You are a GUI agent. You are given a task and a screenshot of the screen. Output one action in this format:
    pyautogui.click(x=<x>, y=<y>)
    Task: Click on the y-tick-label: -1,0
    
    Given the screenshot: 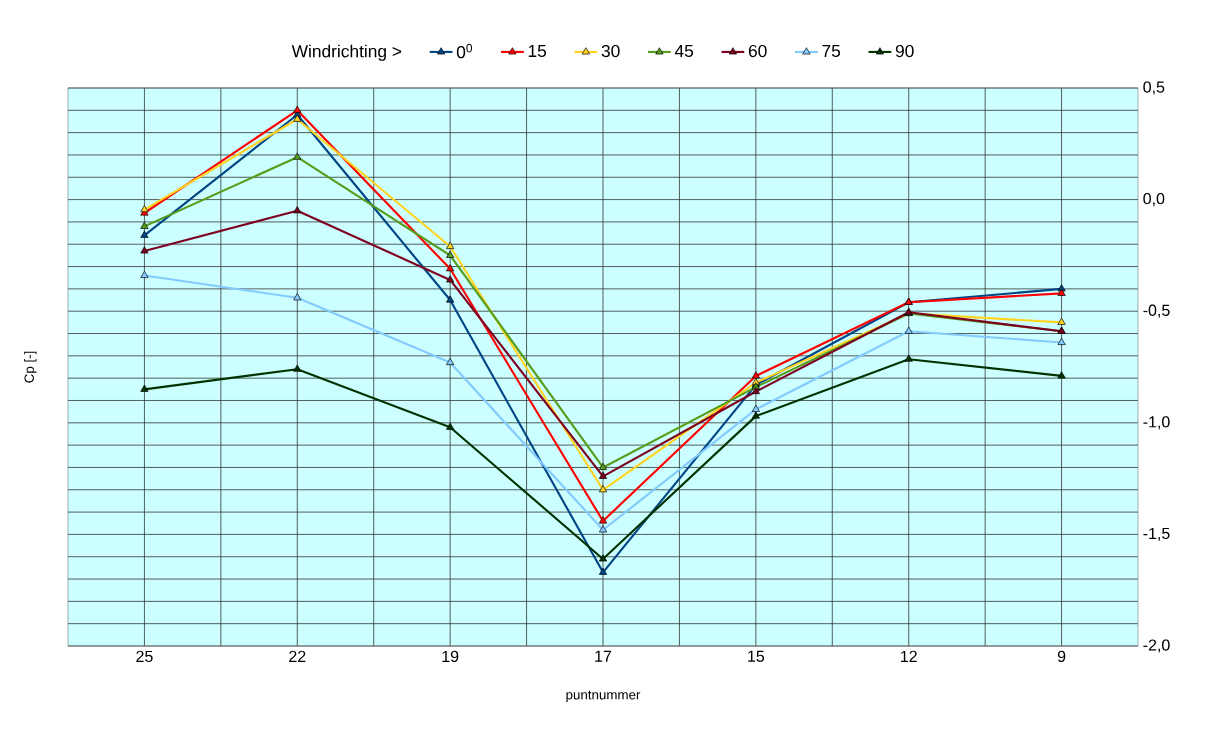 What is the action you would take?
    pyautogui.click(x=1156, y=423)
    